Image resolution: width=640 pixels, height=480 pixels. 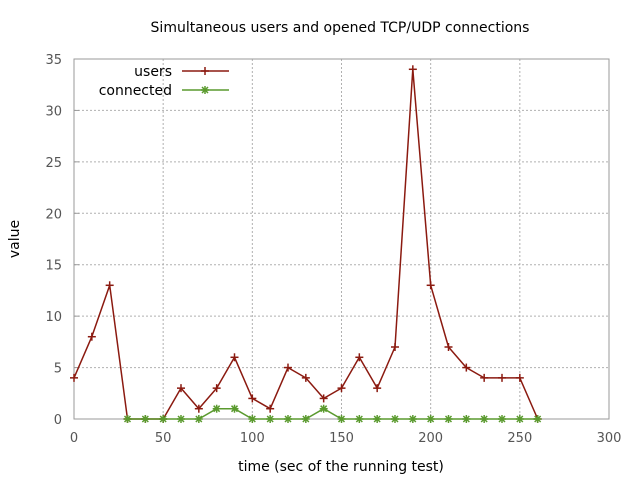 What do you see at coordinates (341, 467) in the screenshot?
I see `x-axis-label: time (sec of the running test)` at bounding box center [341, 467].